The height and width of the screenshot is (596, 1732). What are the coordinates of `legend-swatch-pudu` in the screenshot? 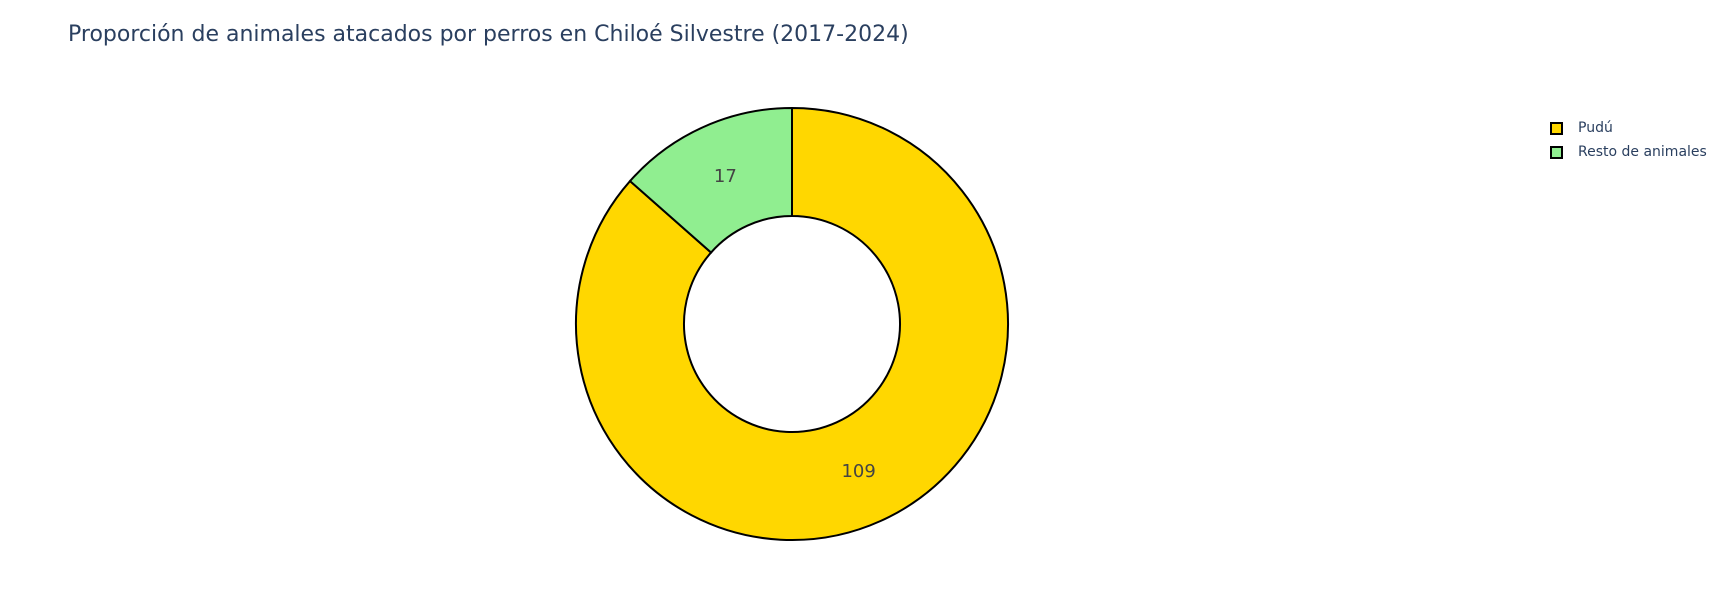 It's located at (1556, 128).